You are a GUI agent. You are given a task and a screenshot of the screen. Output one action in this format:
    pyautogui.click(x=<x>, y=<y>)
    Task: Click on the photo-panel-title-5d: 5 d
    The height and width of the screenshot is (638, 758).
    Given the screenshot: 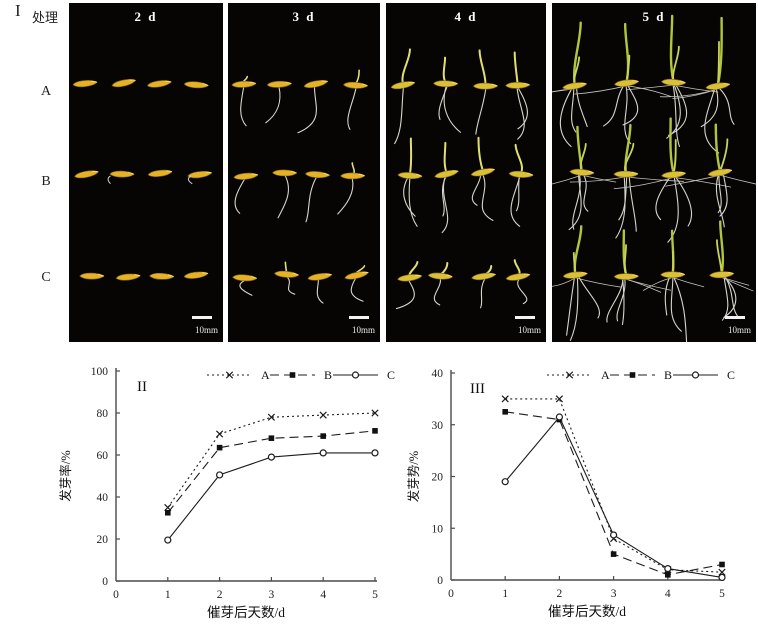 What is the action you would take?
    pyautogui.click(x=654, y=16)
    